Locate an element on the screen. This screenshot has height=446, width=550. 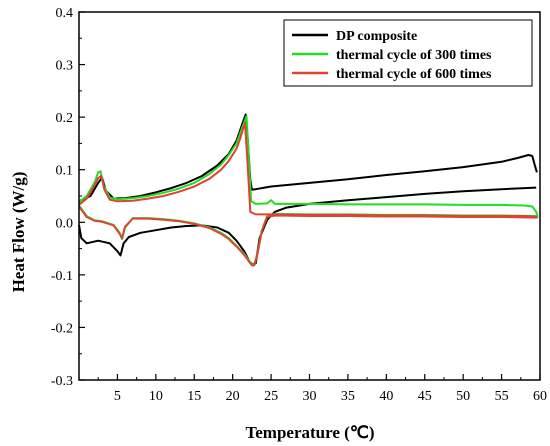
x-tick-label: 5 is located at coordinates (117, 396).